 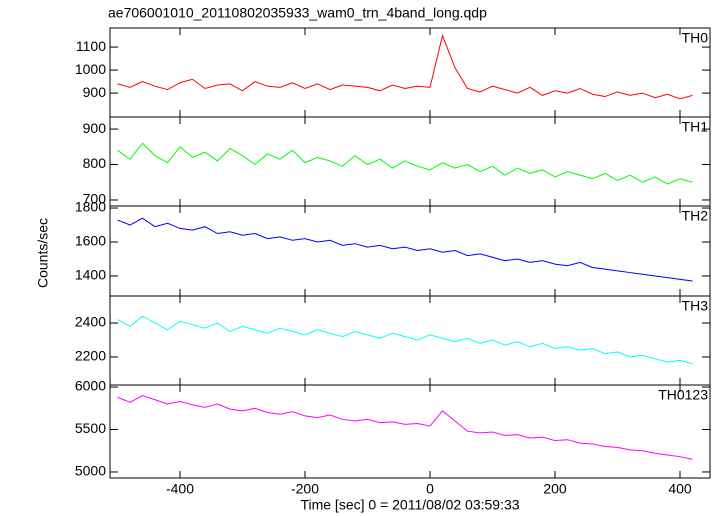 I want to click on y-tick-label: 1800, so click(x=90, y=207).